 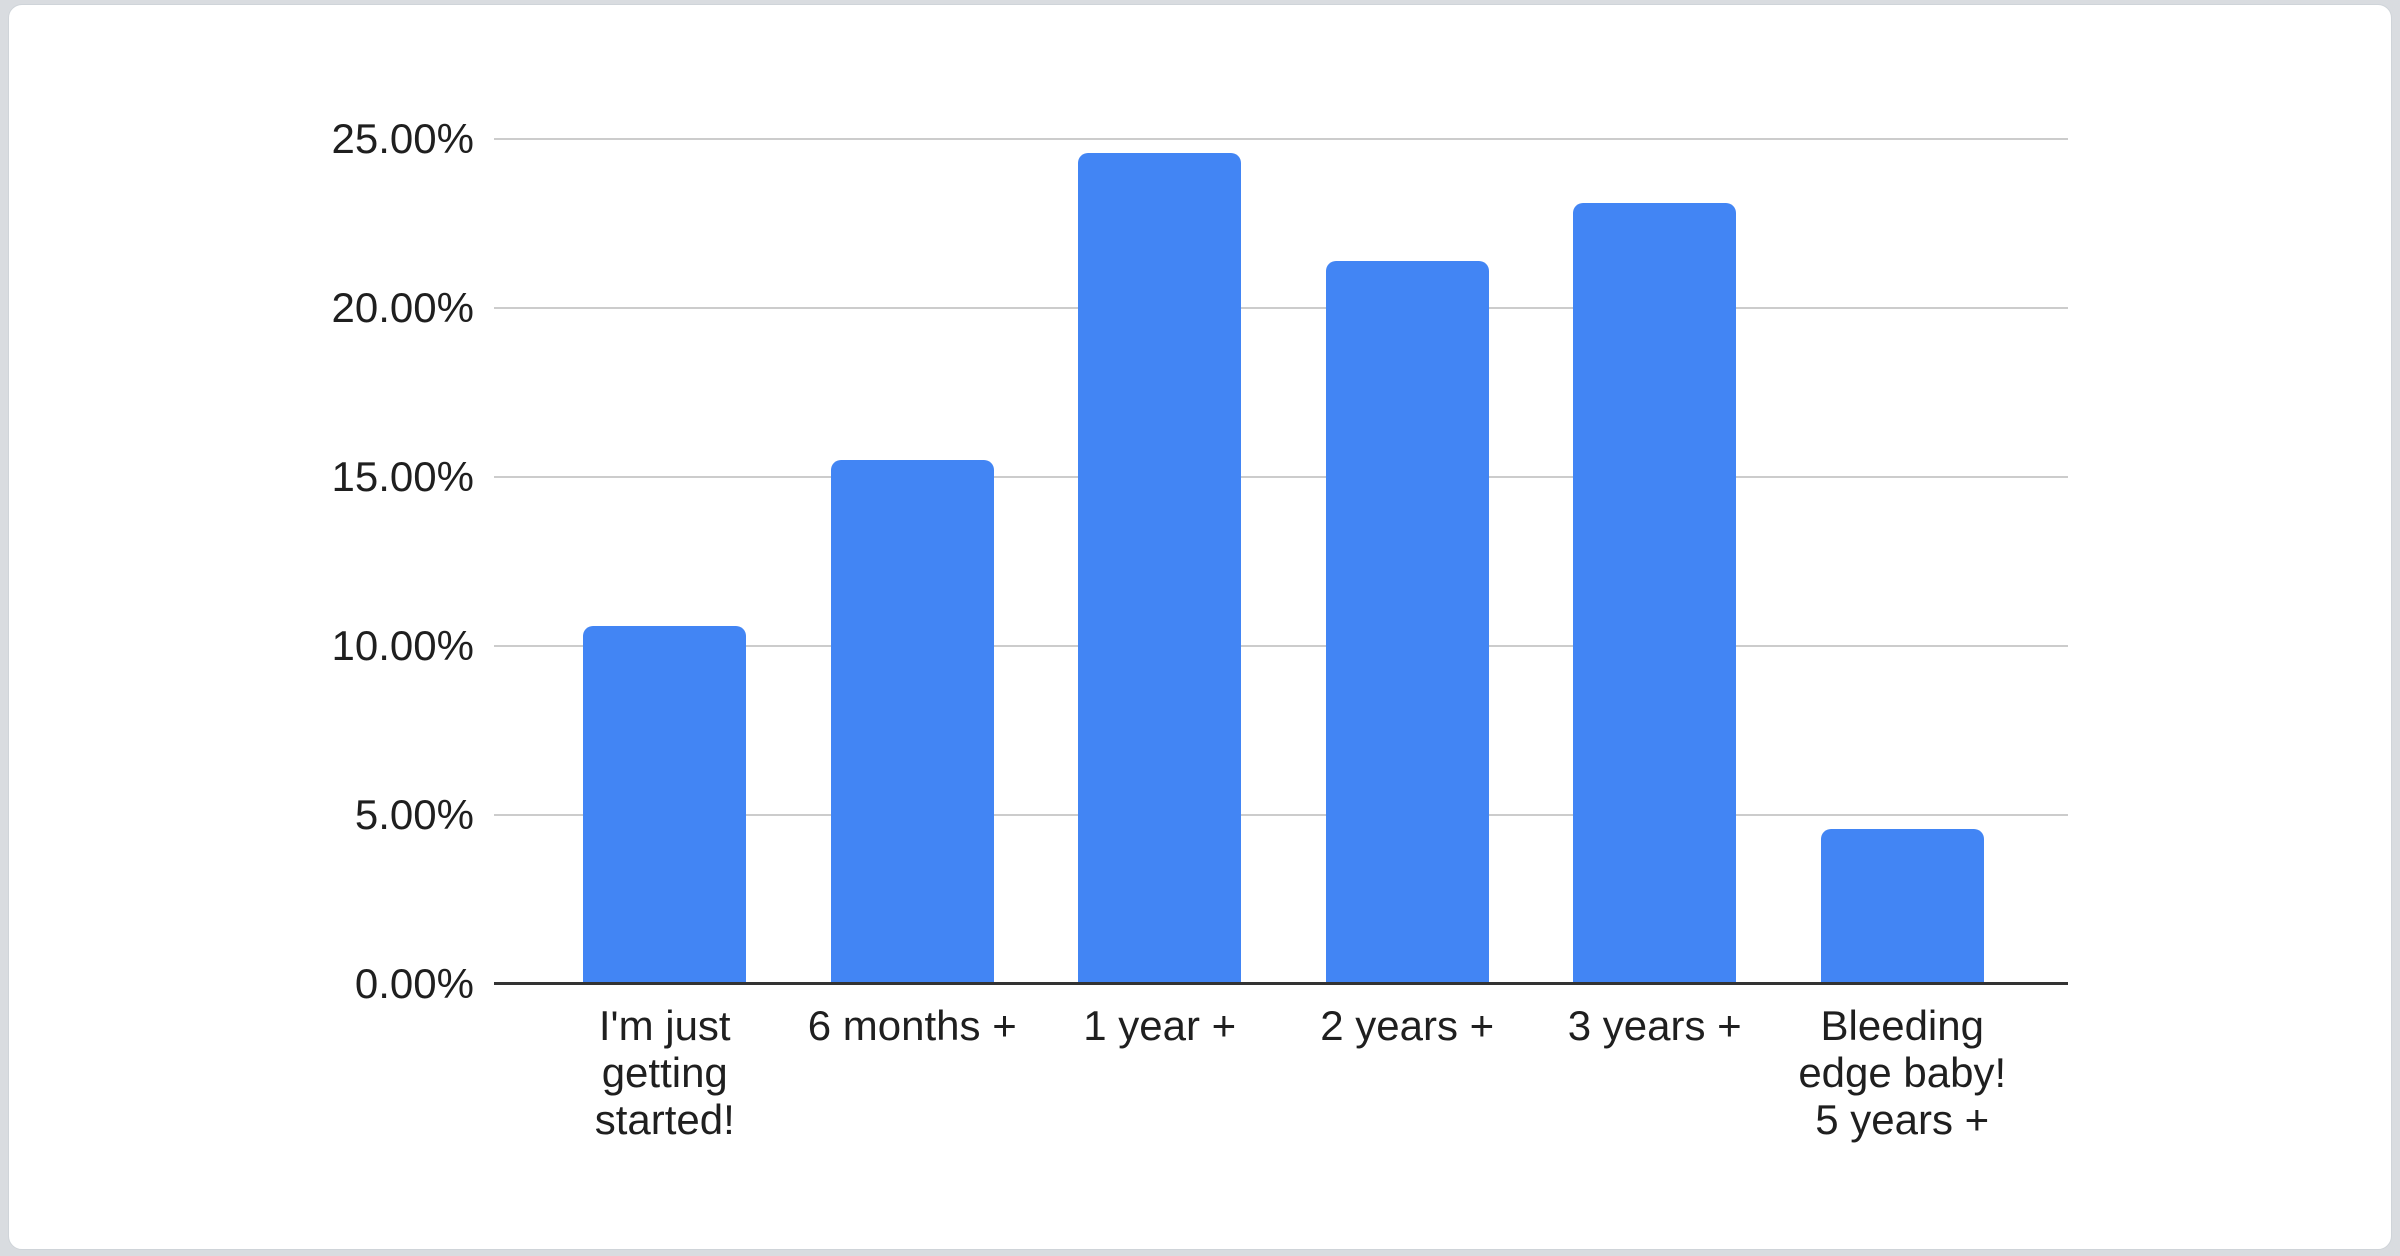 What do you see at coordinates (414, 814) in the screenshot?
I see `y-axis-tick-label: 5.00%` at bounding box center [414, 814].